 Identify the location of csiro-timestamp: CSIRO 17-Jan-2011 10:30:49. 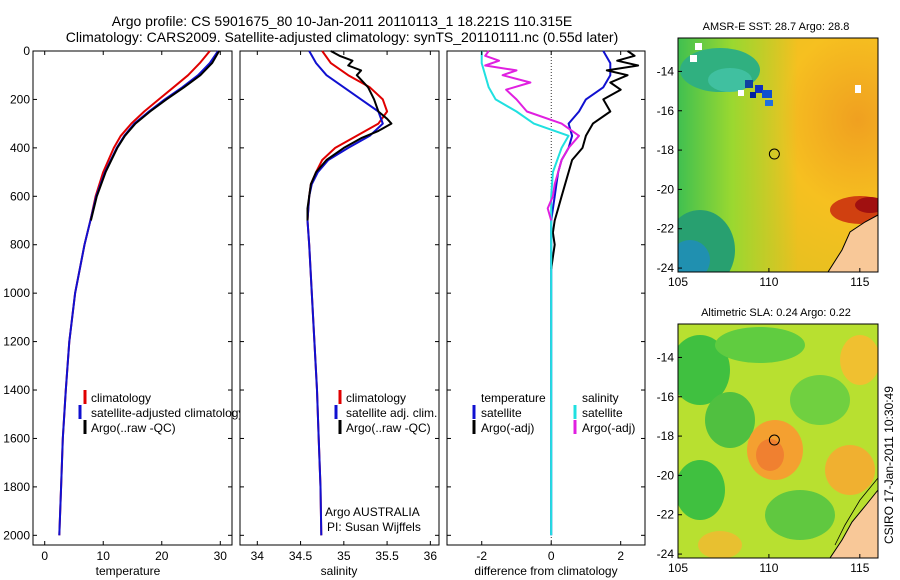
(889, 465).